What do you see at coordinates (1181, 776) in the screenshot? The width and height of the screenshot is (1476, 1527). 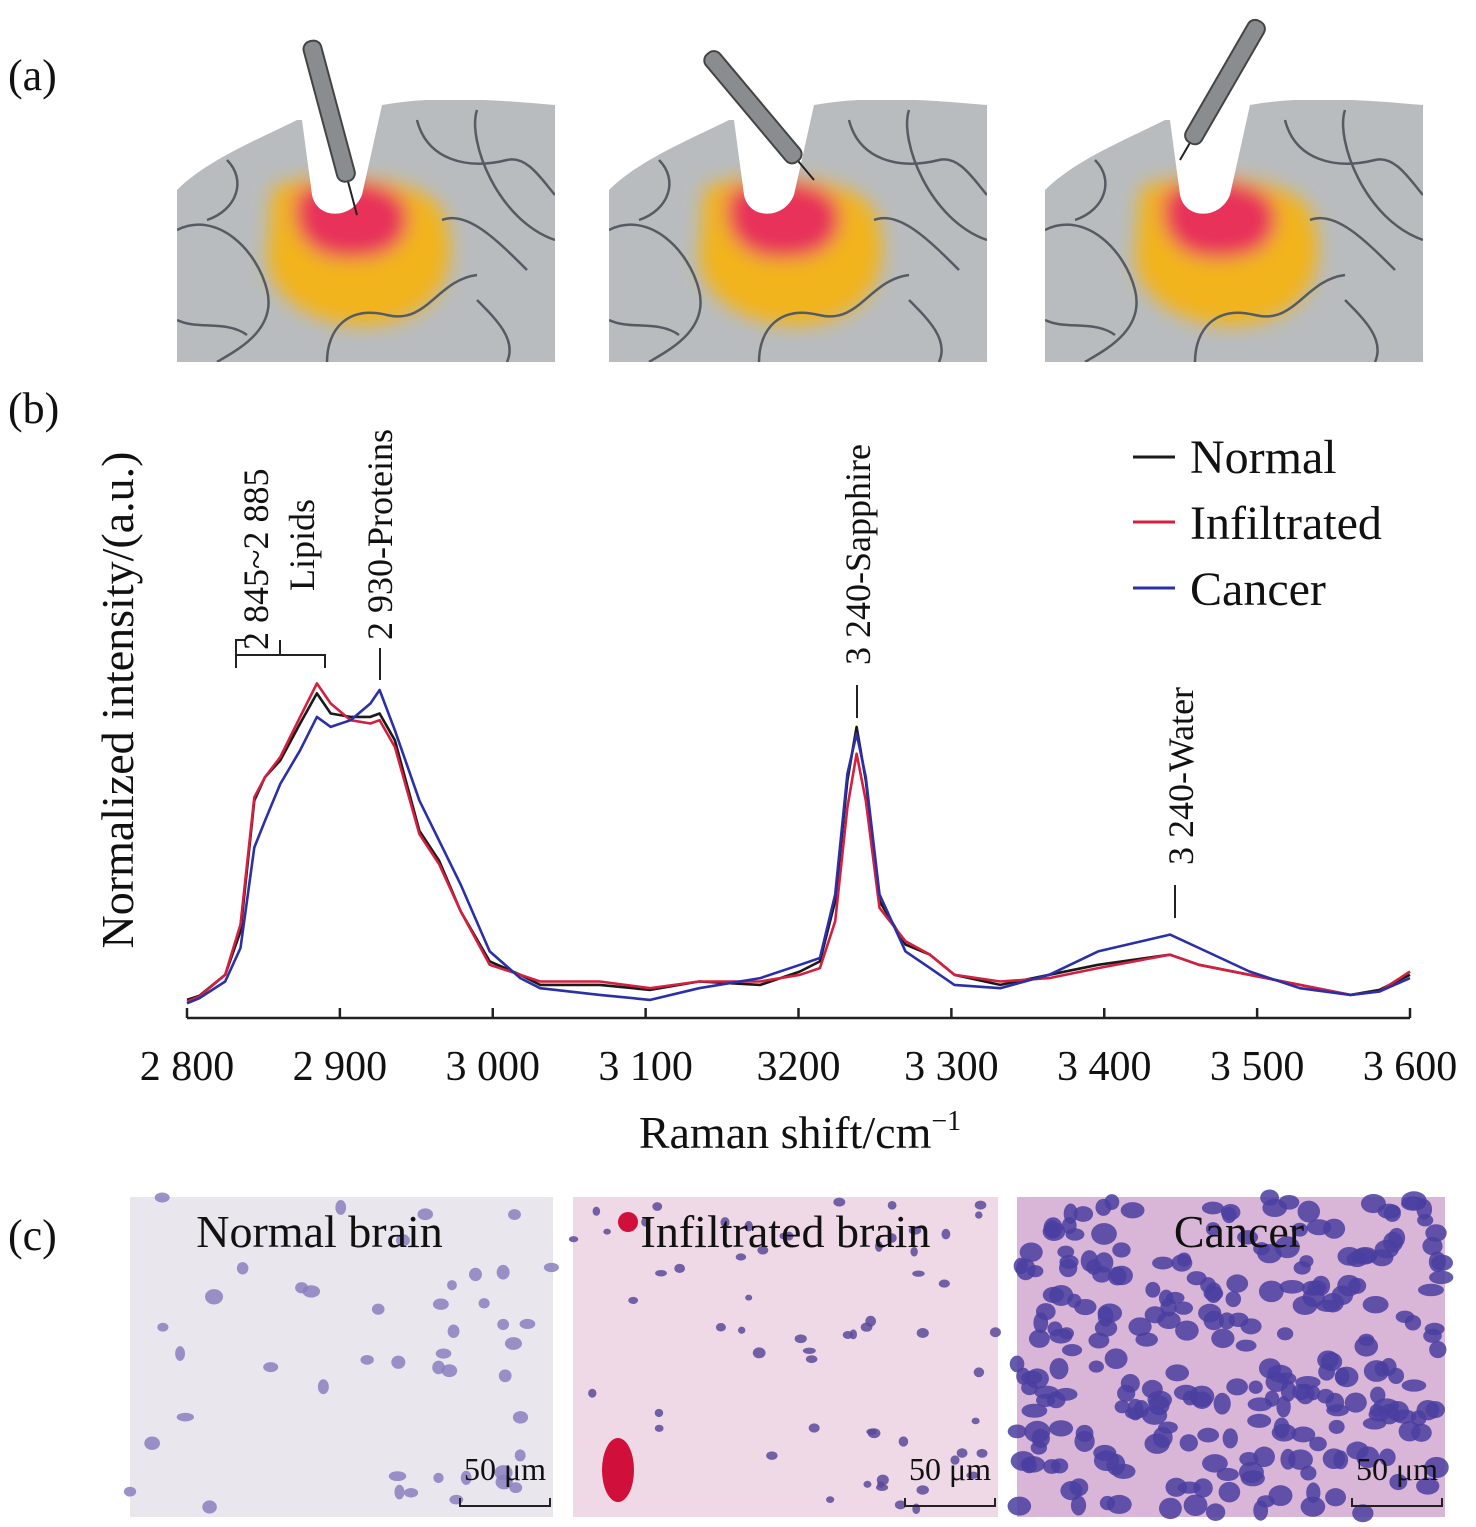 I see `annotation-water: 3 240-Water` at bounding box center [1181, 776].